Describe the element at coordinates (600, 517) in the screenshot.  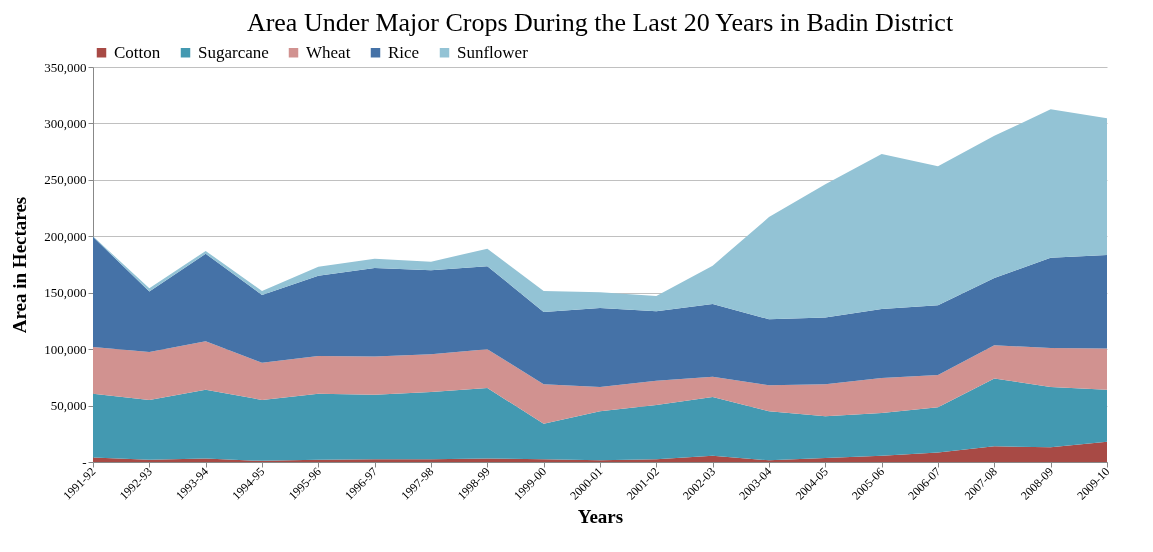
I see `x-axis-title: Years` at that location.